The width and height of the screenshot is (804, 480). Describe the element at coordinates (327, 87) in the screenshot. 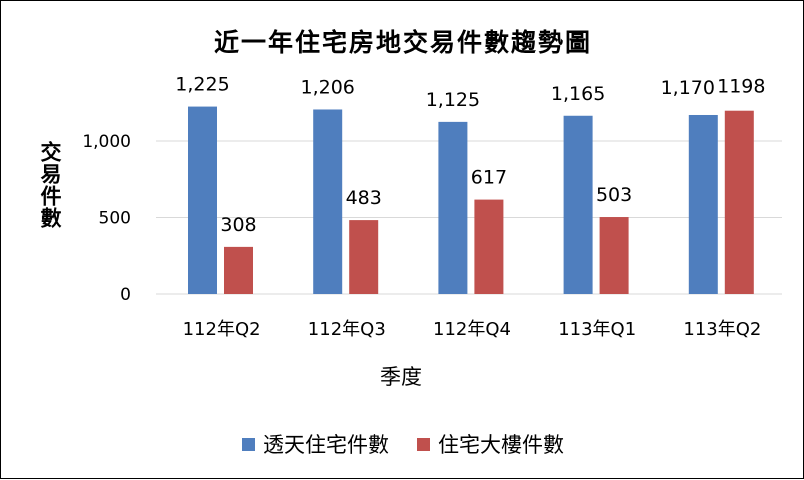

I see `data-label: 1,206` at that location.